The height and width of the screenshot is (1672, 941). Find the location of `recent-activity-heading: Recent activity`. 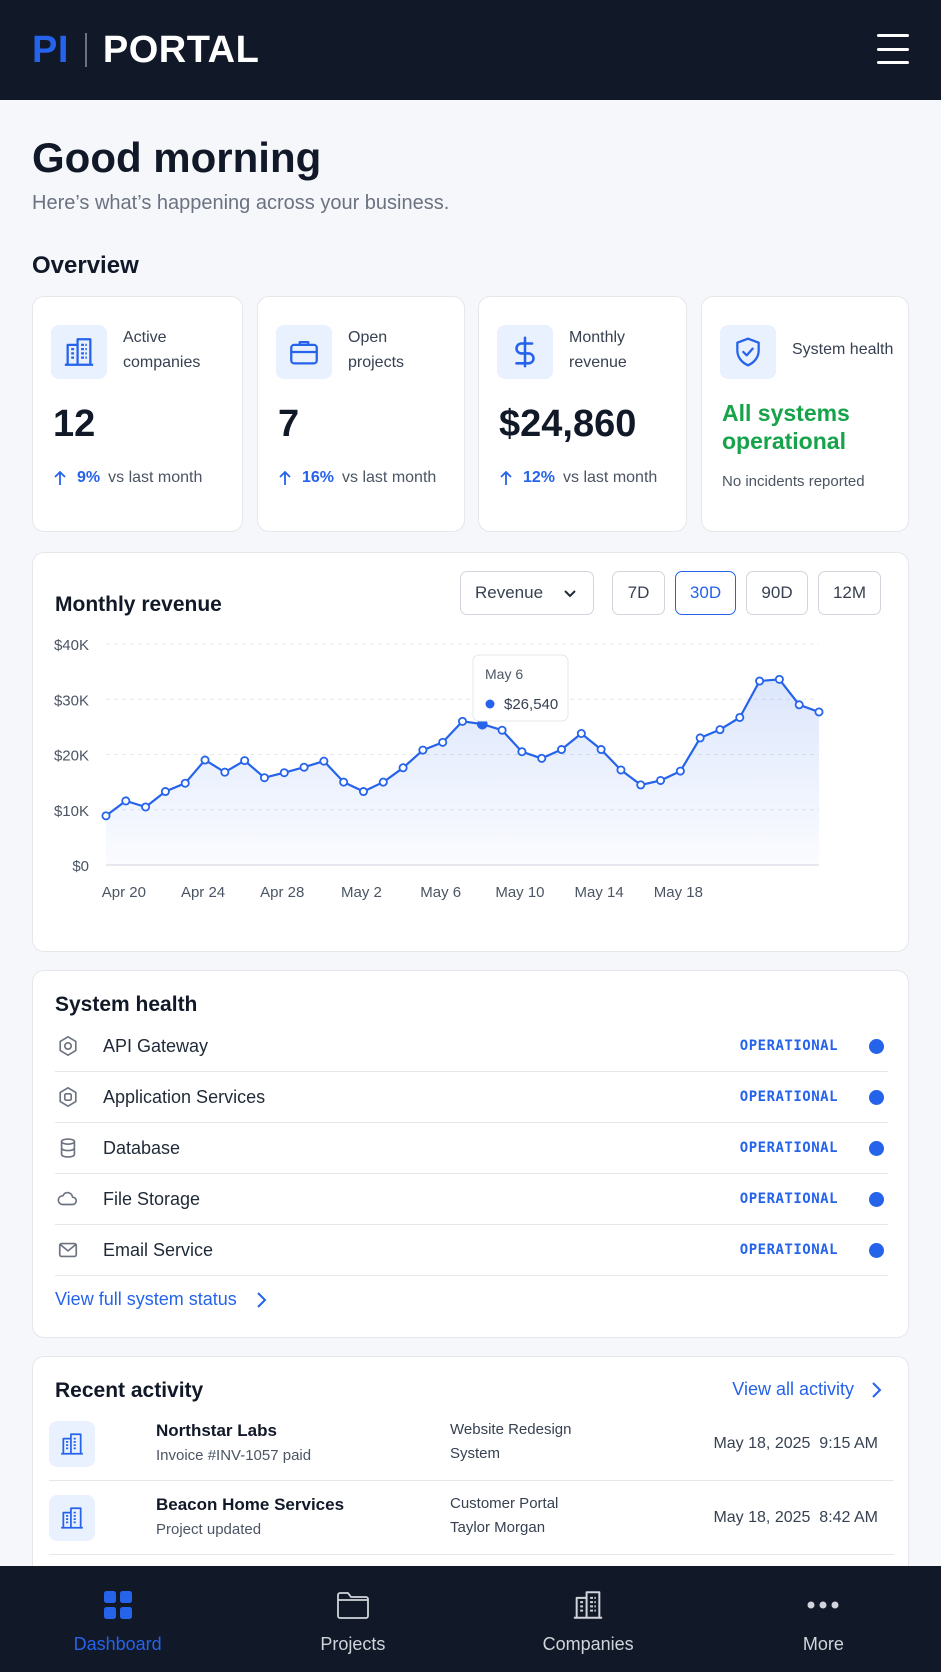

recent-activity-heading: Recent activity is located at coordinates (129, 1390).